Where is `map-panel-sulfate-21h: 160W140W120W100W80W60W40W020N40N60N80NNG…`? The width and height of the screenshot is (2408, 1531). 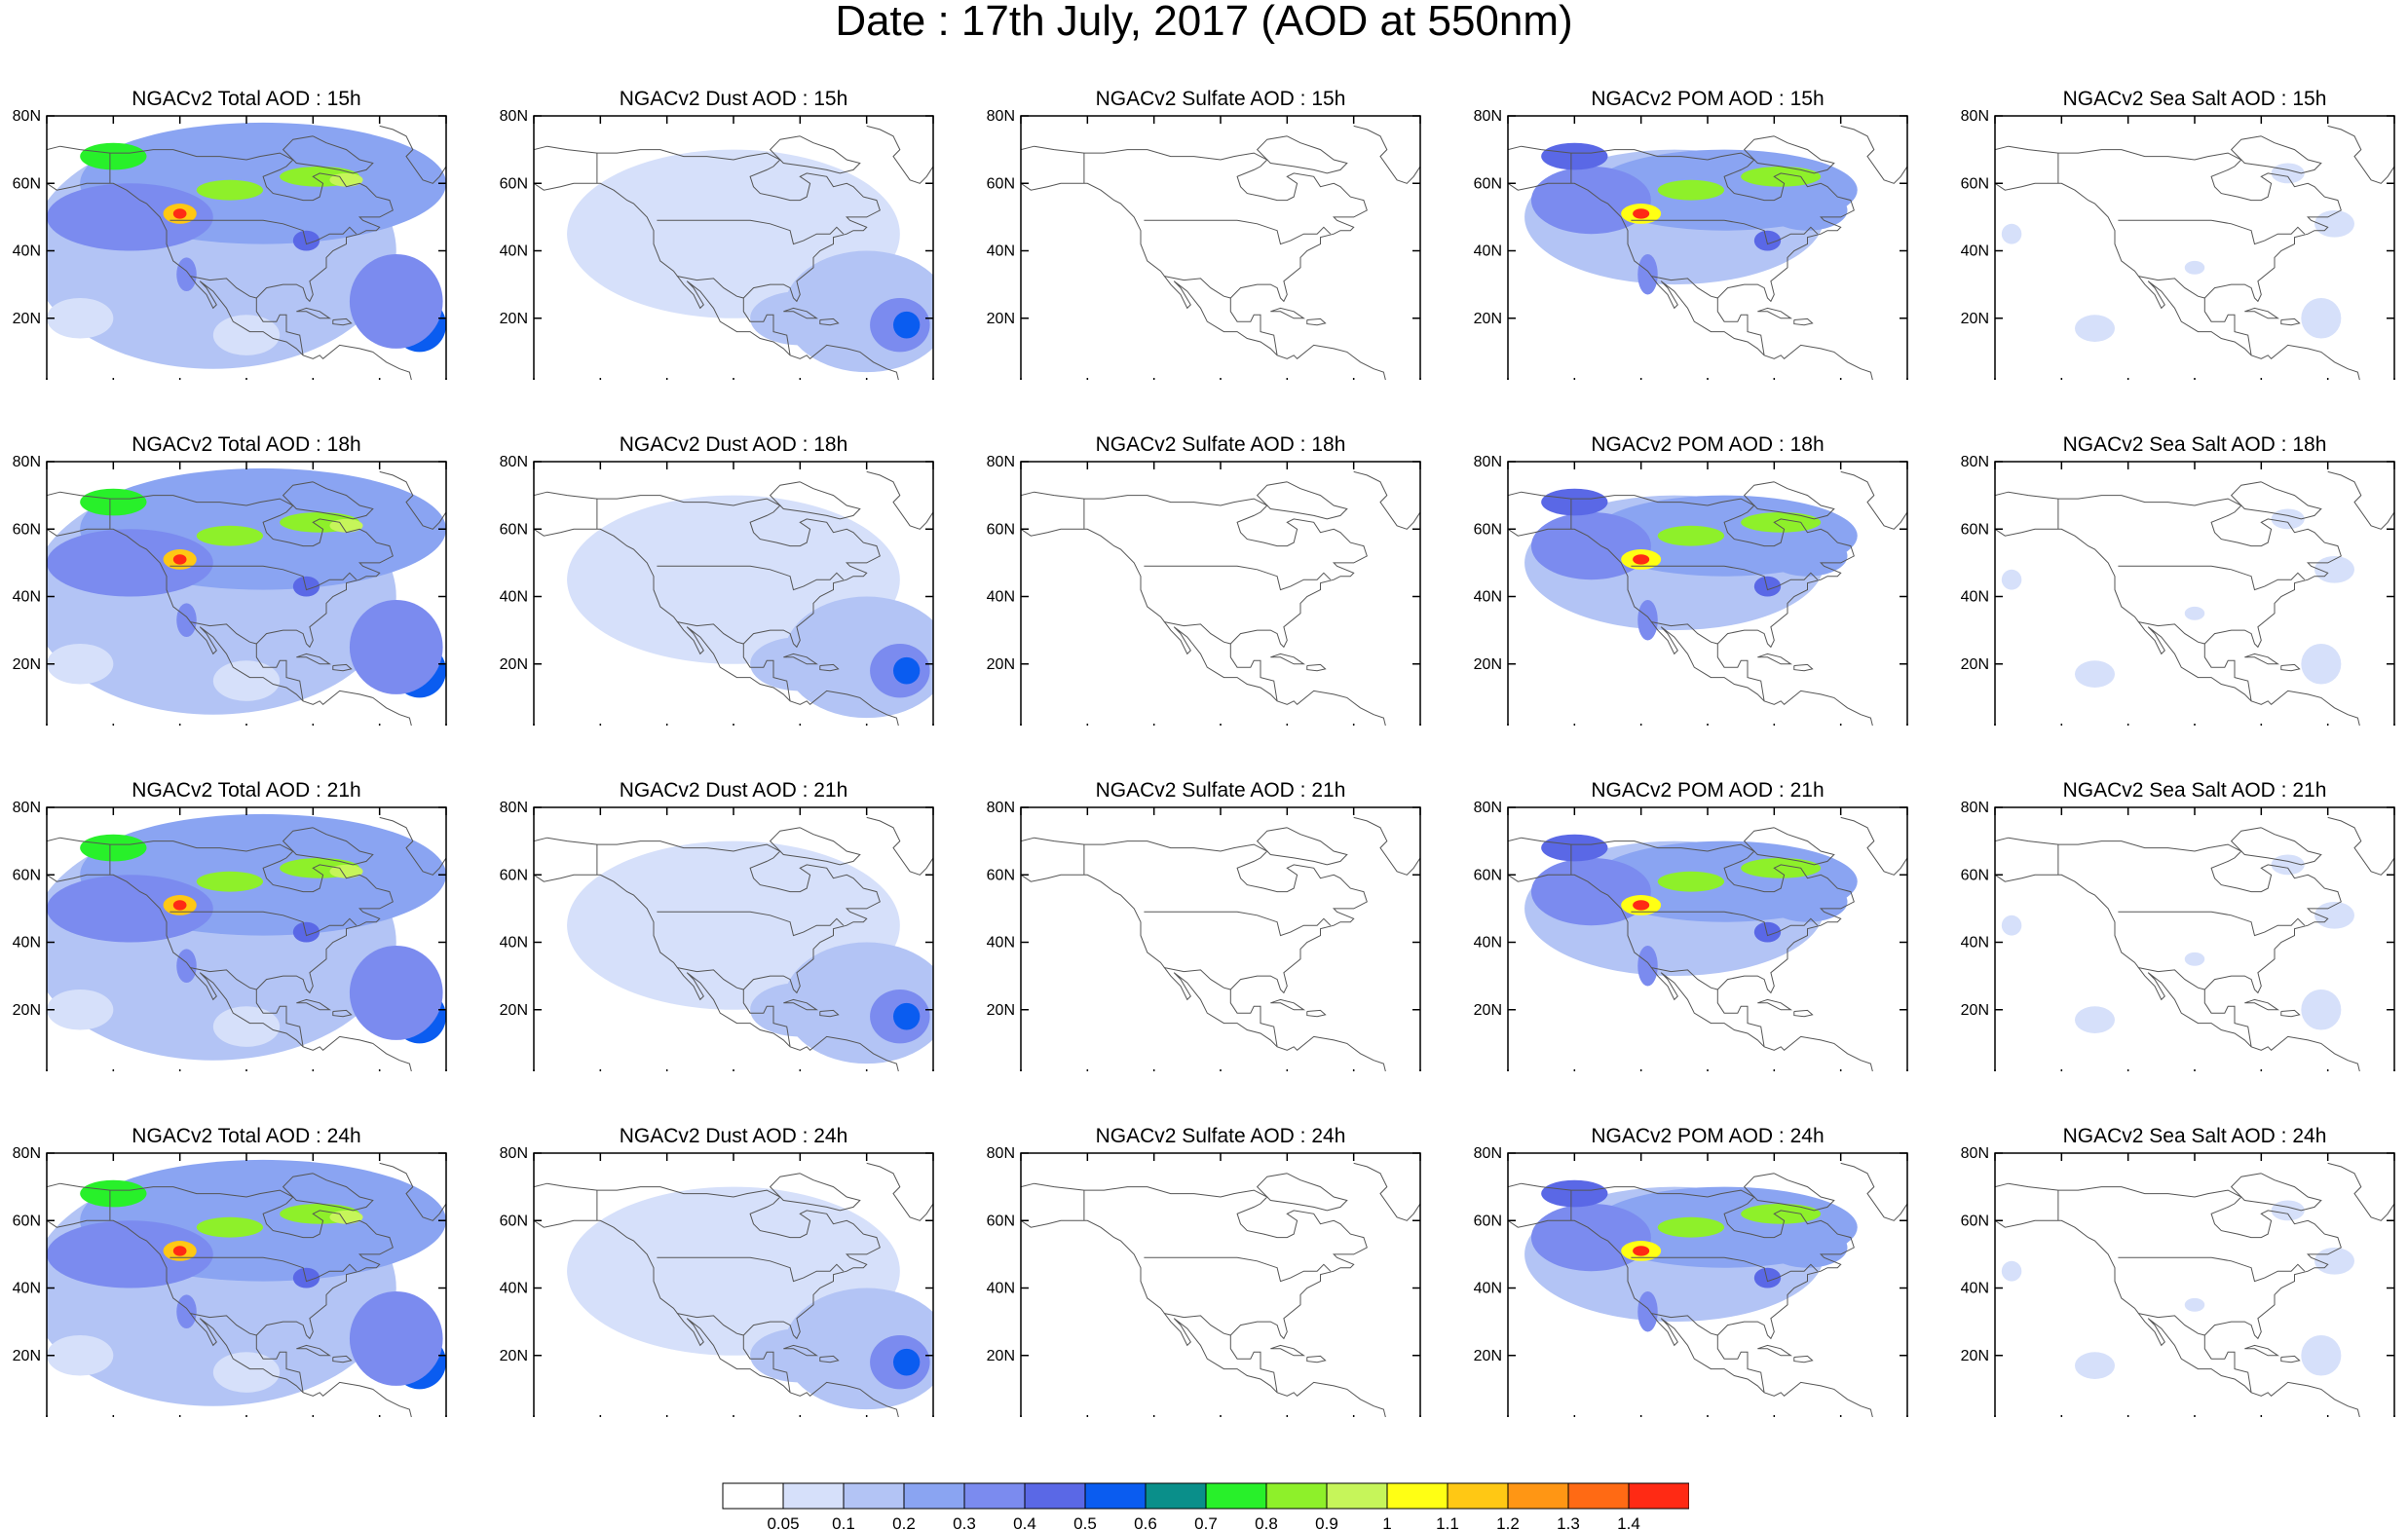 map-panel-sulfate-21h: 160W140W120W100W80W60W40W020N40N60N80NNG… is located at coordinates (1203, 881).